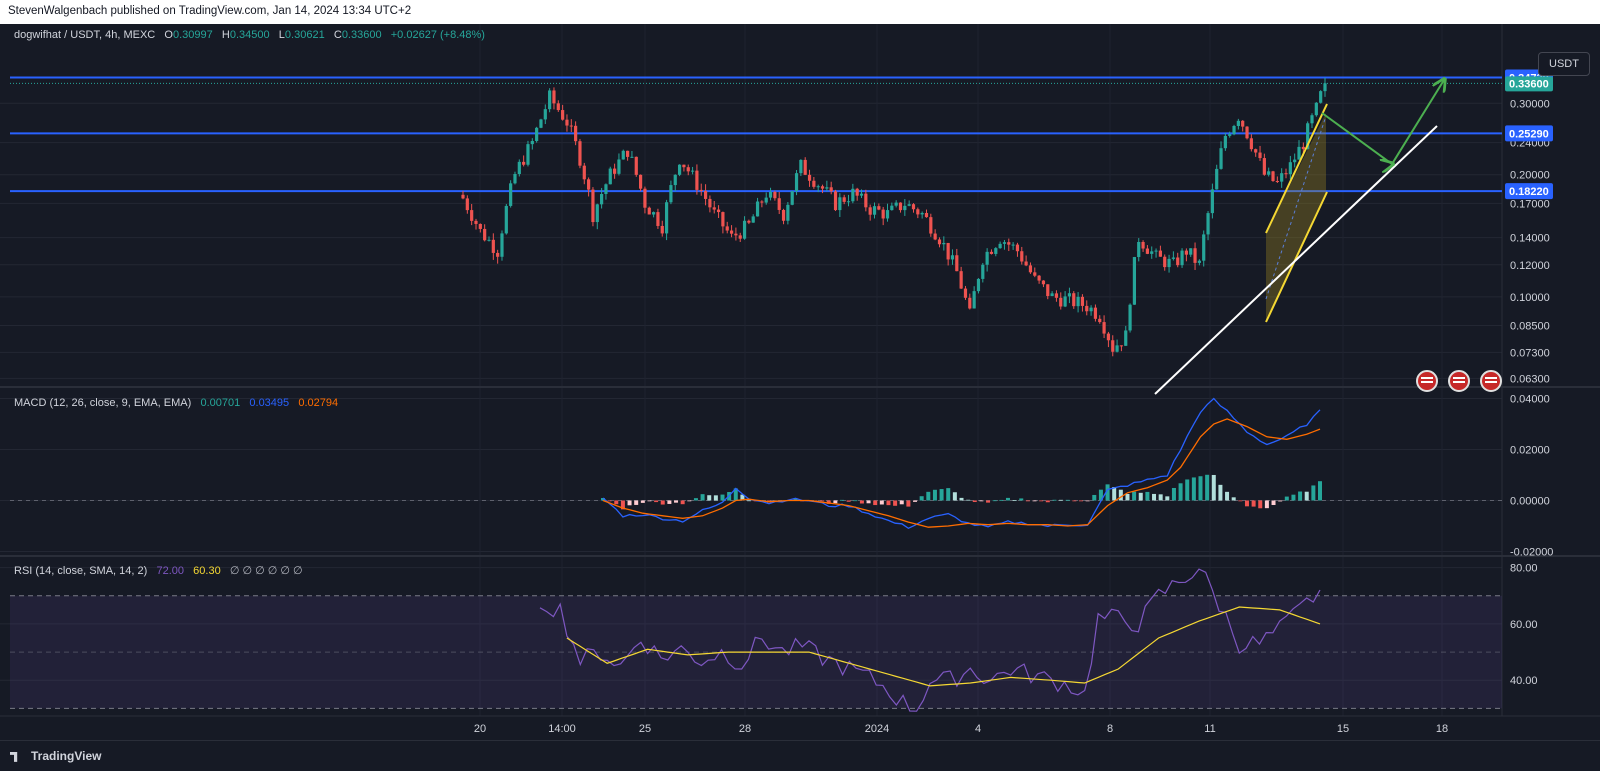  Describe the element at coordinates (562, 729) in the screenshot. I see `time-tick-label: 14:00` at that location.